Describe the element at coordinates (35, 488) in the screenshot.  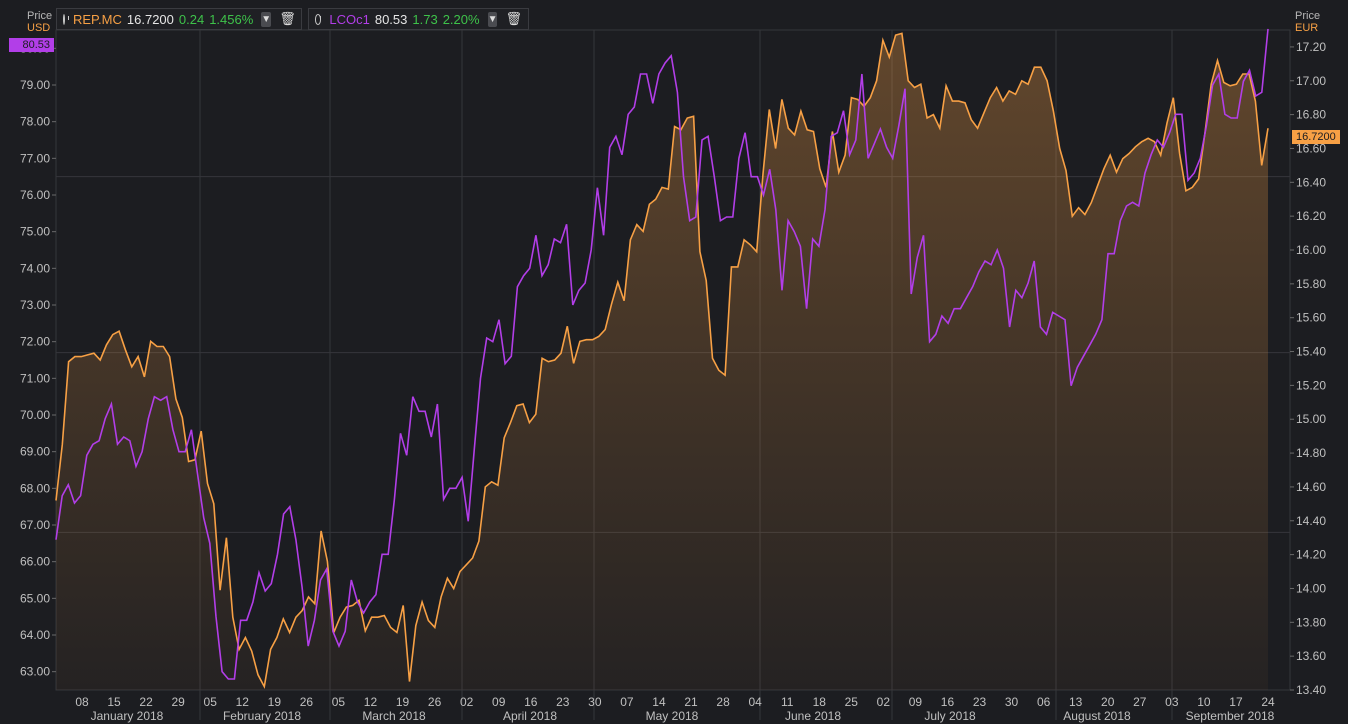
I see `left-tick-label: 68.00` at that location.